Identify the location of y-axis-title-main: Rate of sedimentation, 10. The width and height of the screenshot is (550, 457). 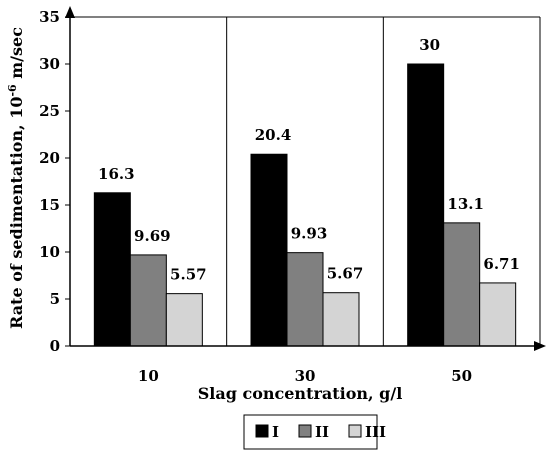
(16, 213).